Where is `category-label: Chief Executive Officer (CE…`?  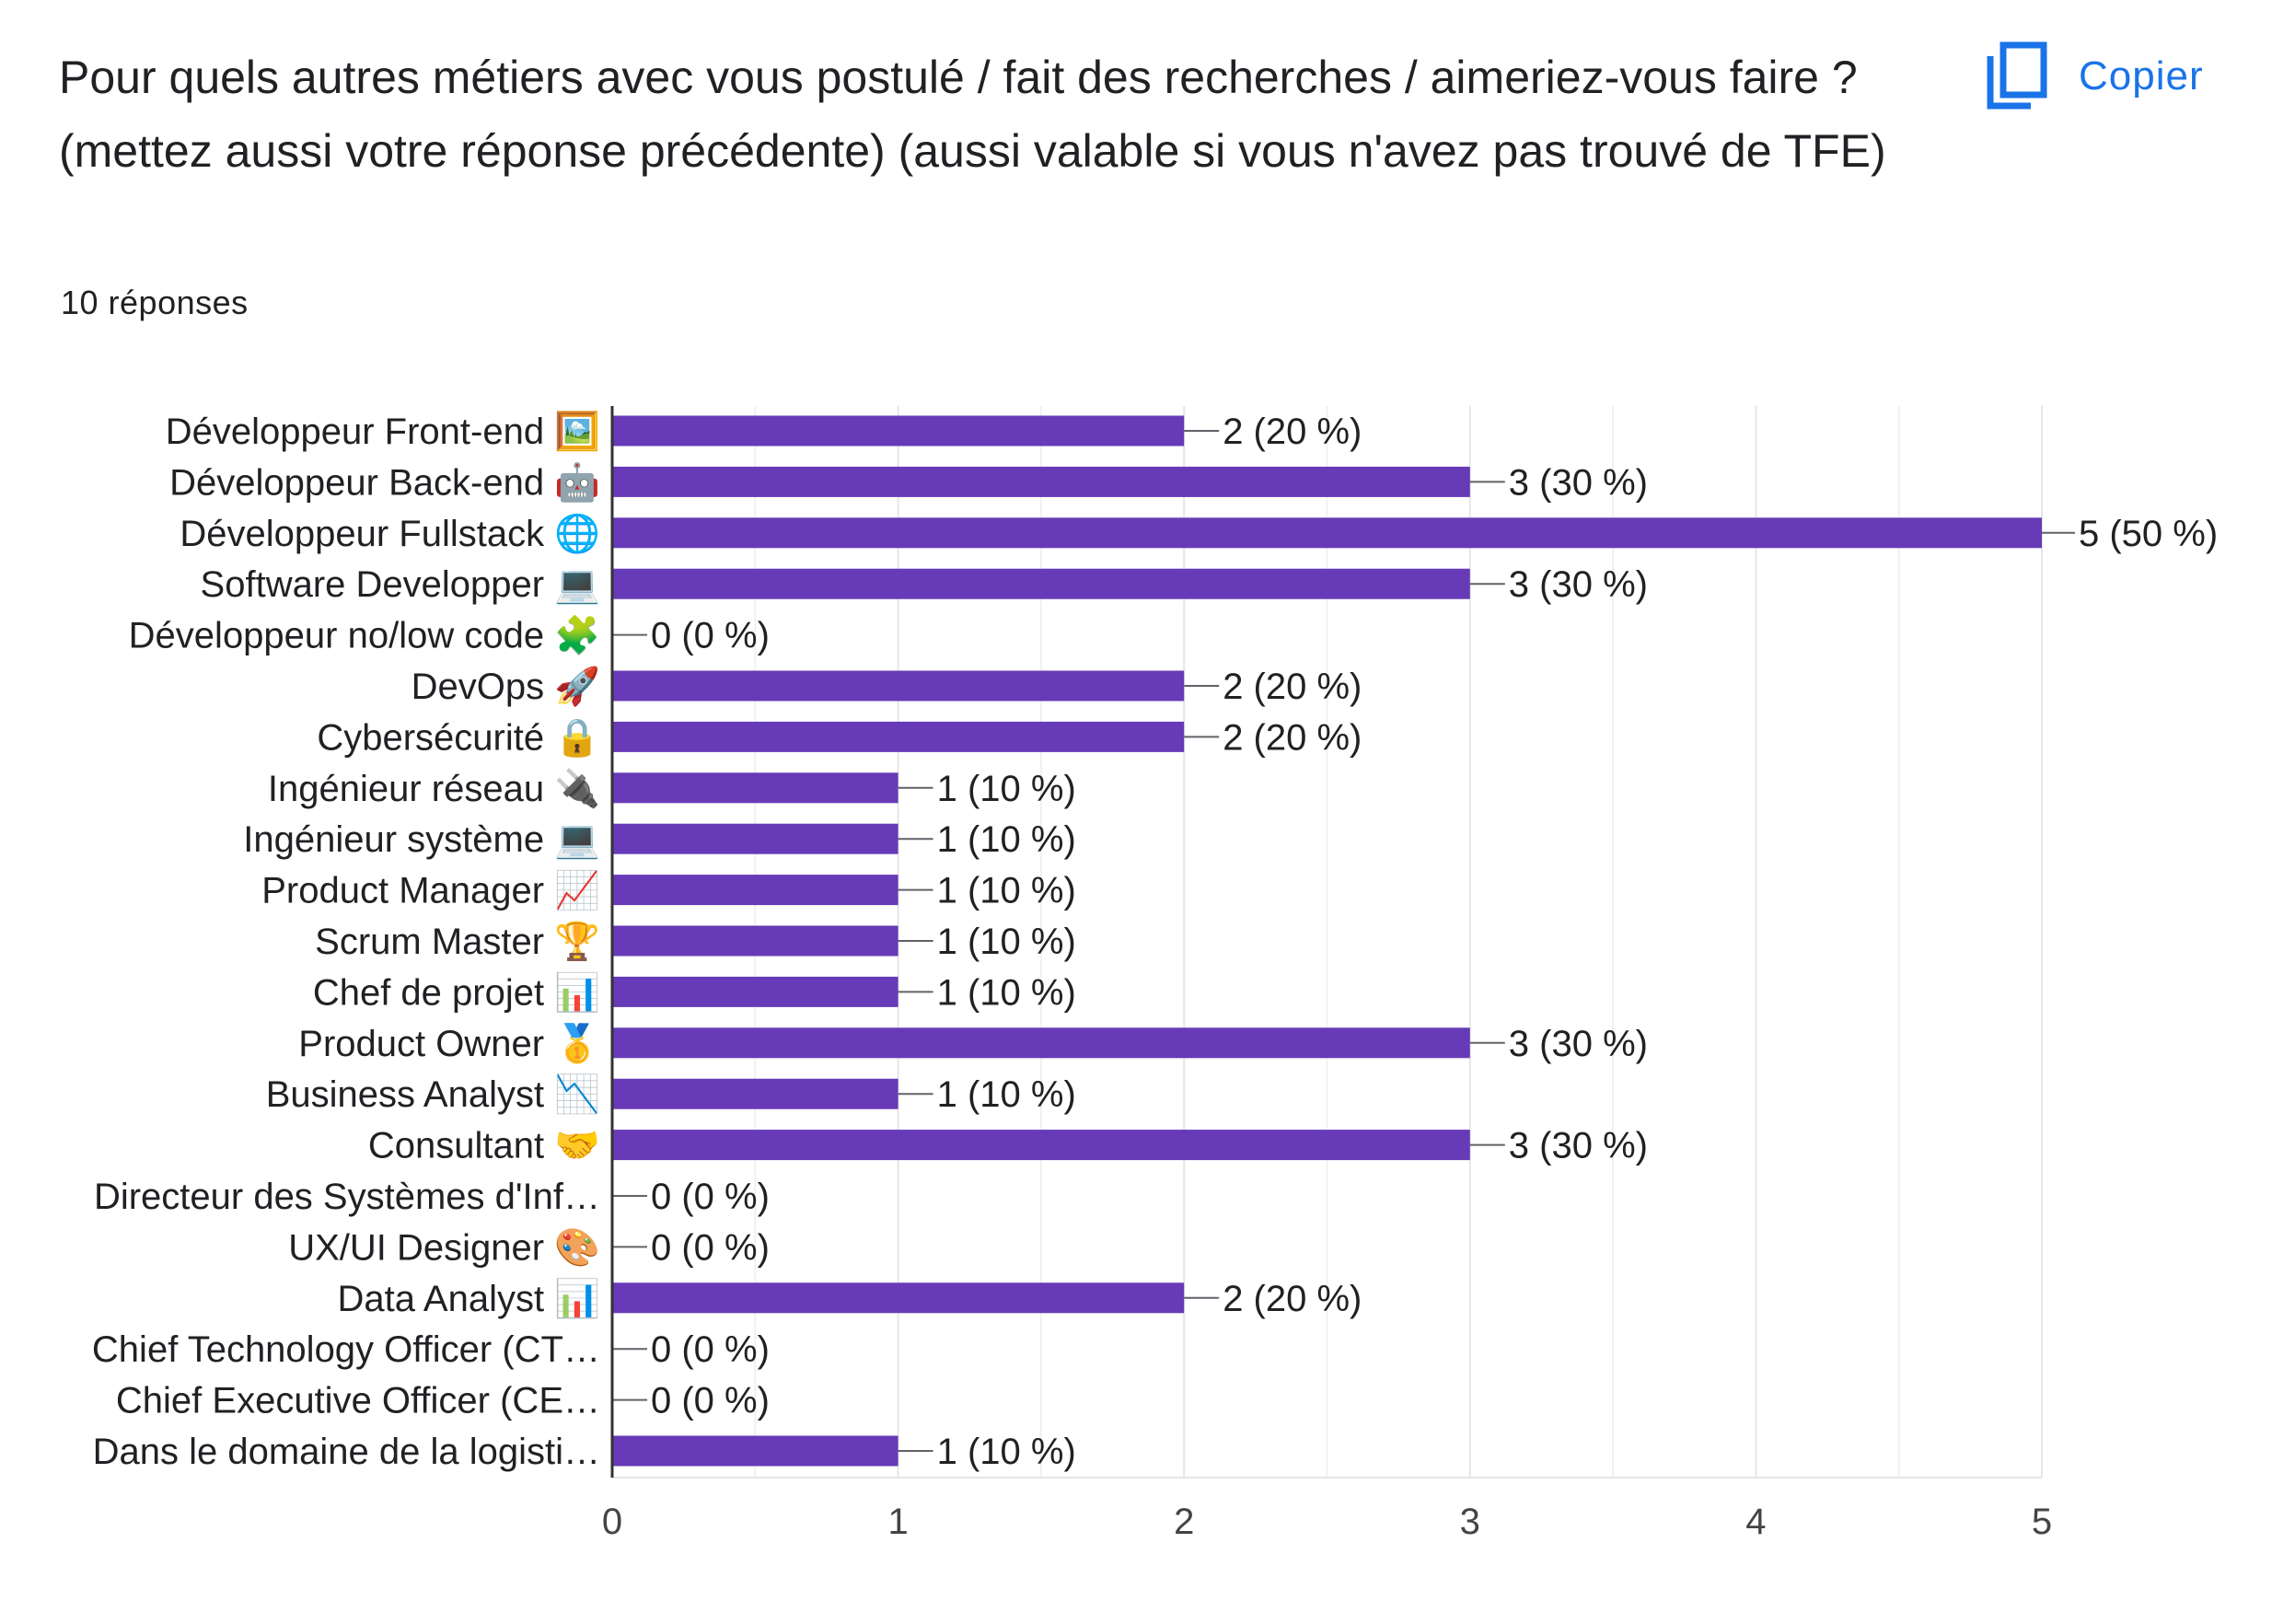 category-label: Chief Executive Officer (CE… is located at coordinates (358, 1401).